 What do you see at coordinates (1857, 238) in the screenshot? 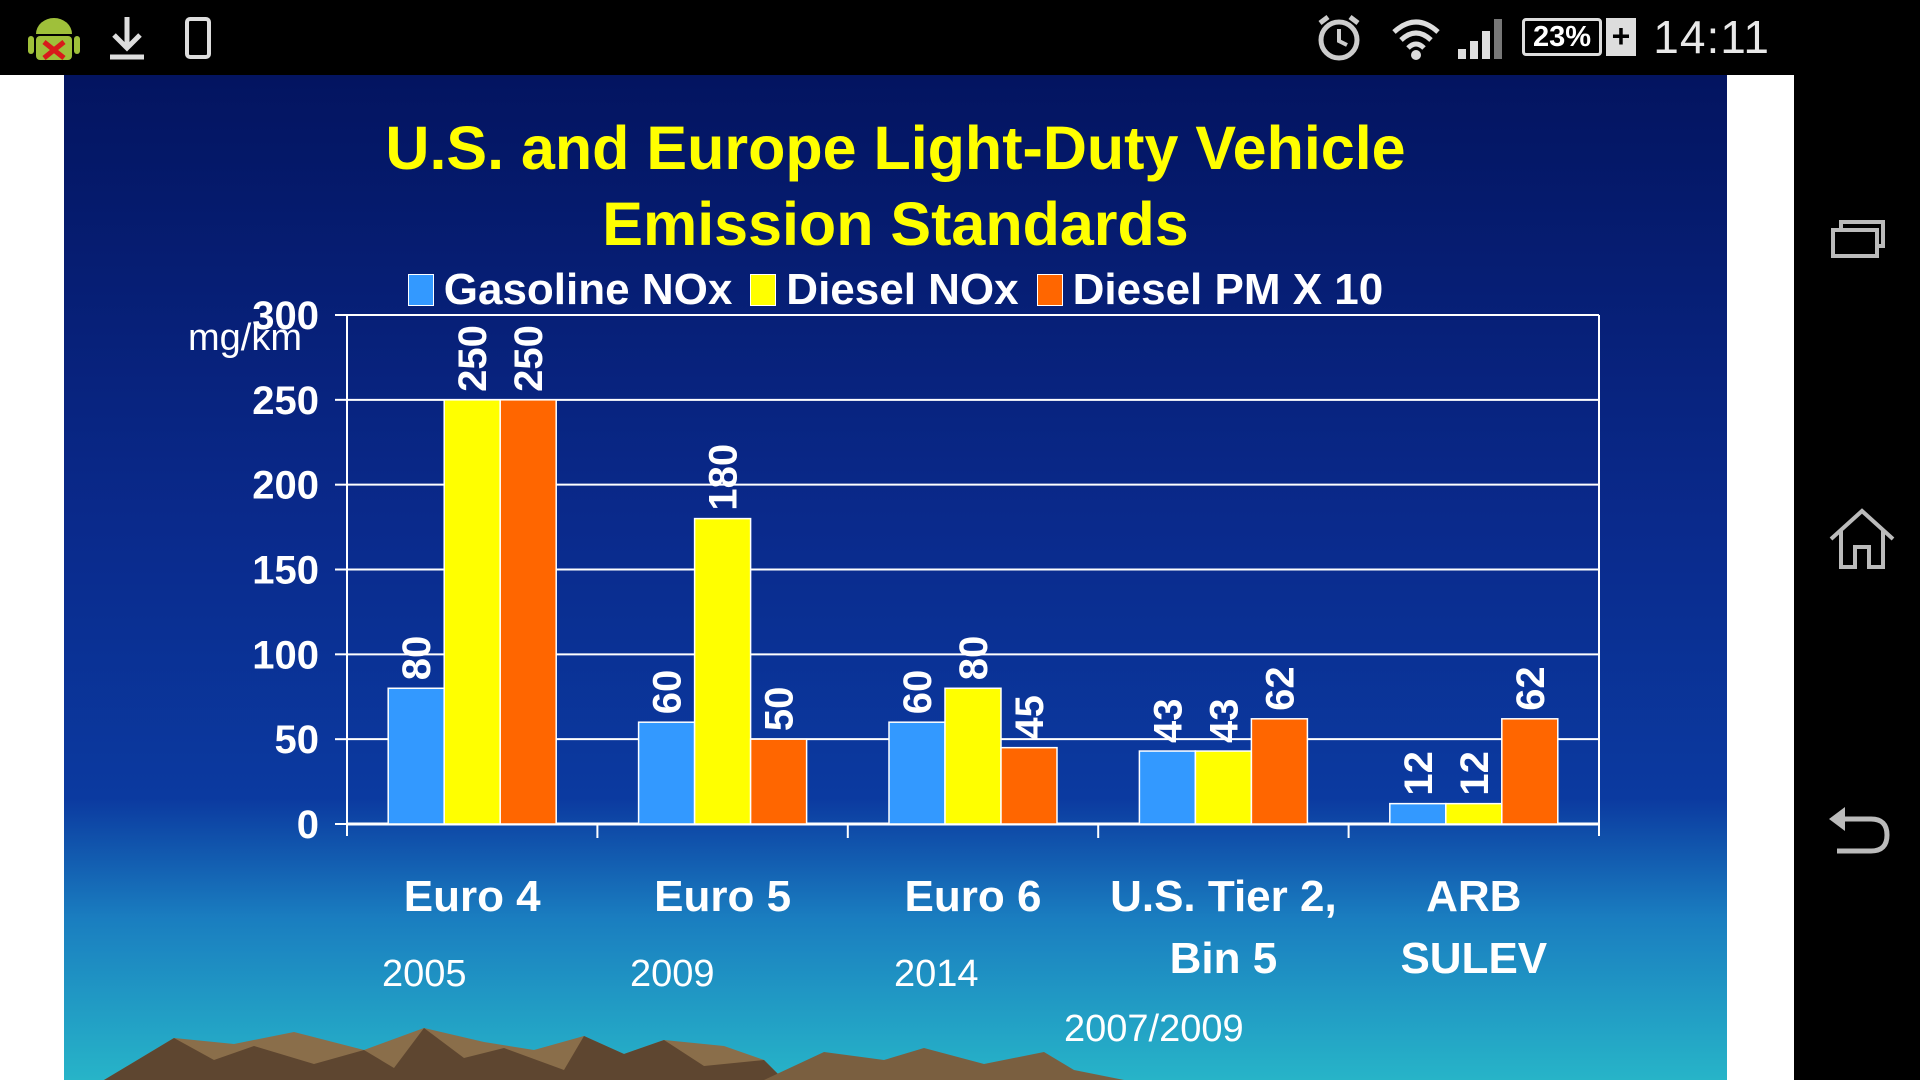
I see `recent-apps-icon` at bounding box center [1857, 238].